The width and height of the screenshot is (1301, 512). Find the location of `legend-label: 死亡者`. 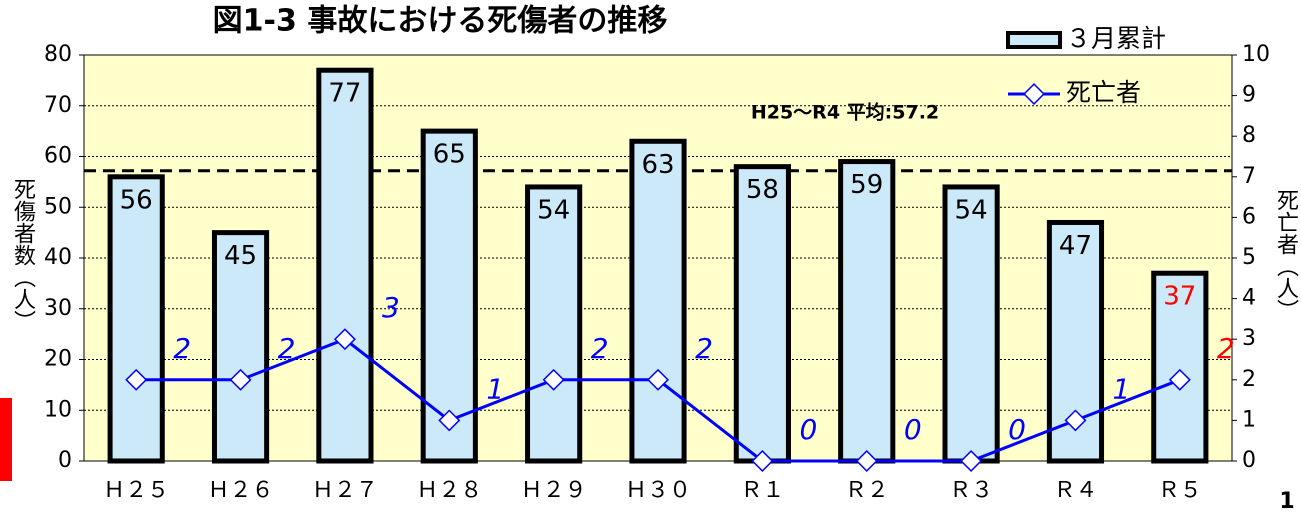

legend-label: 死亡者 is located at coordinates (1103, 92).